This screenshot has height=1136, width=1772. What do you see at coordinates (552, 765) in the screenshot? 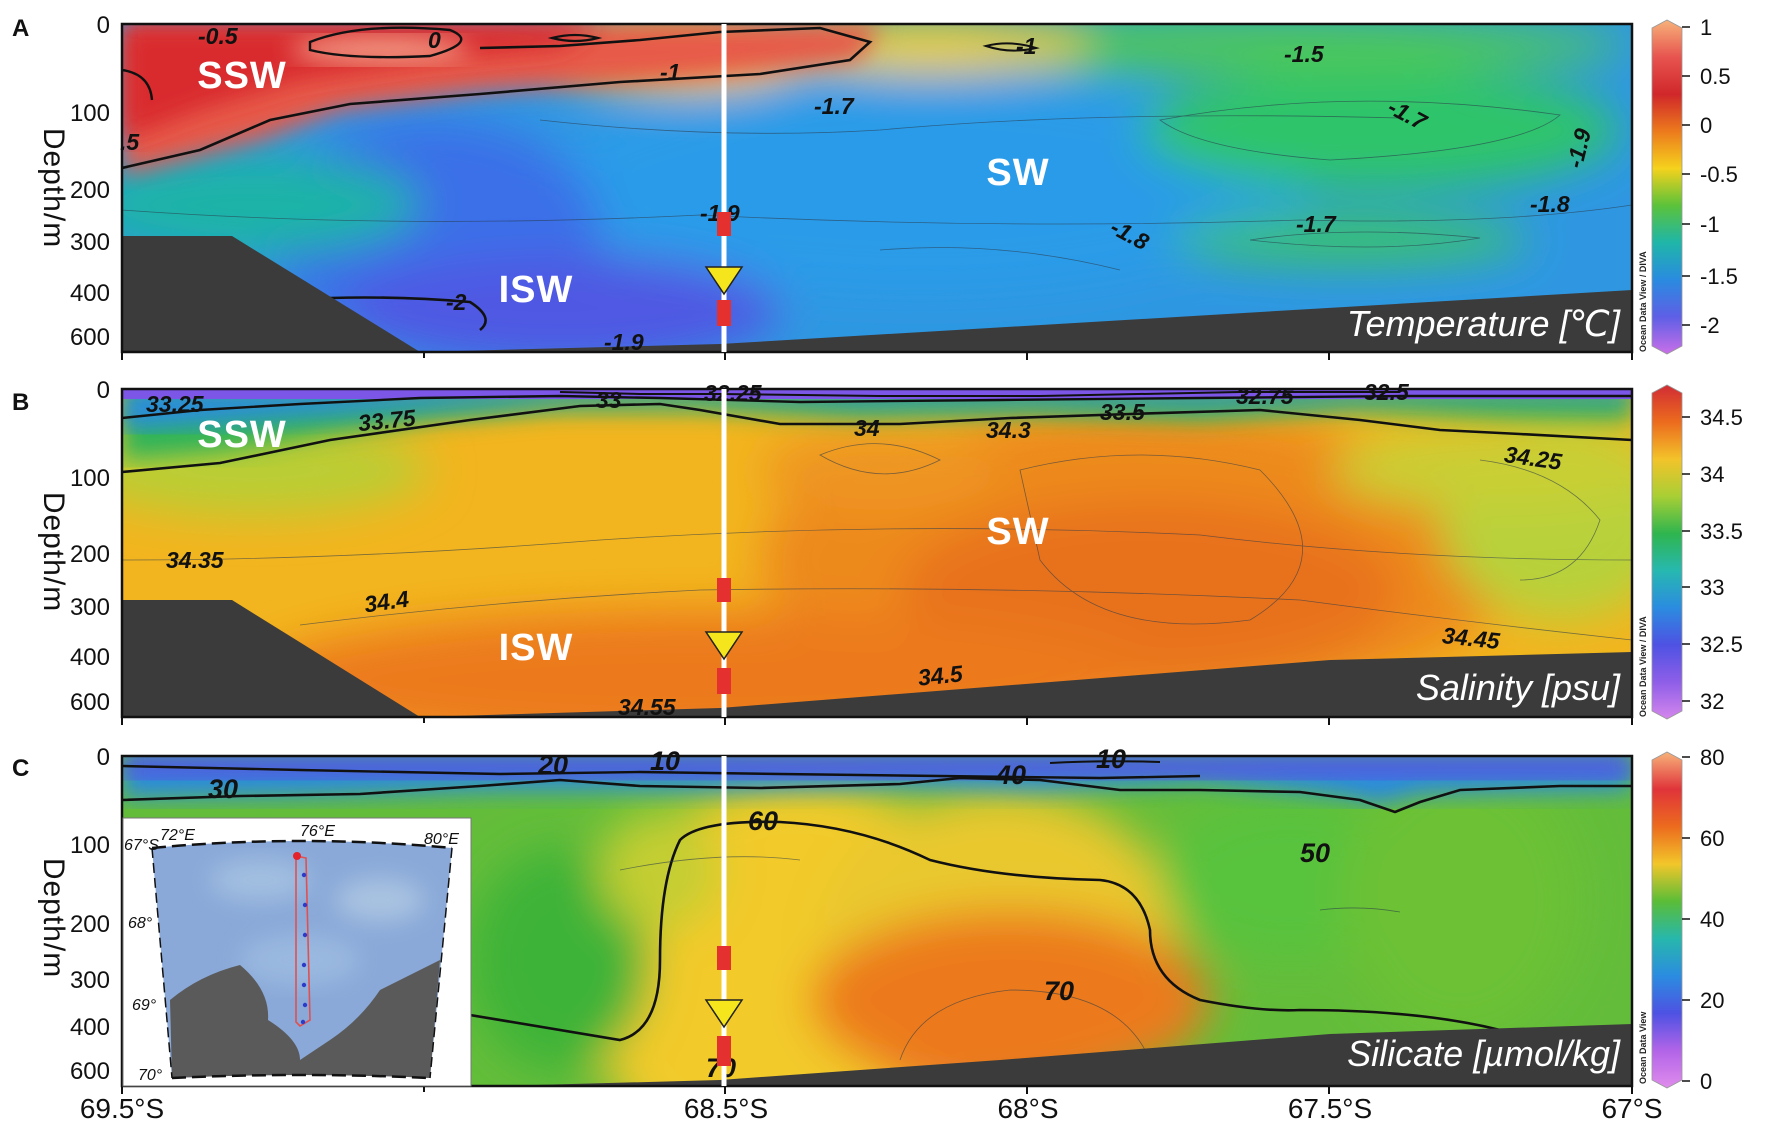
I see `contour-label: 20` at bounding box center [552, 765].